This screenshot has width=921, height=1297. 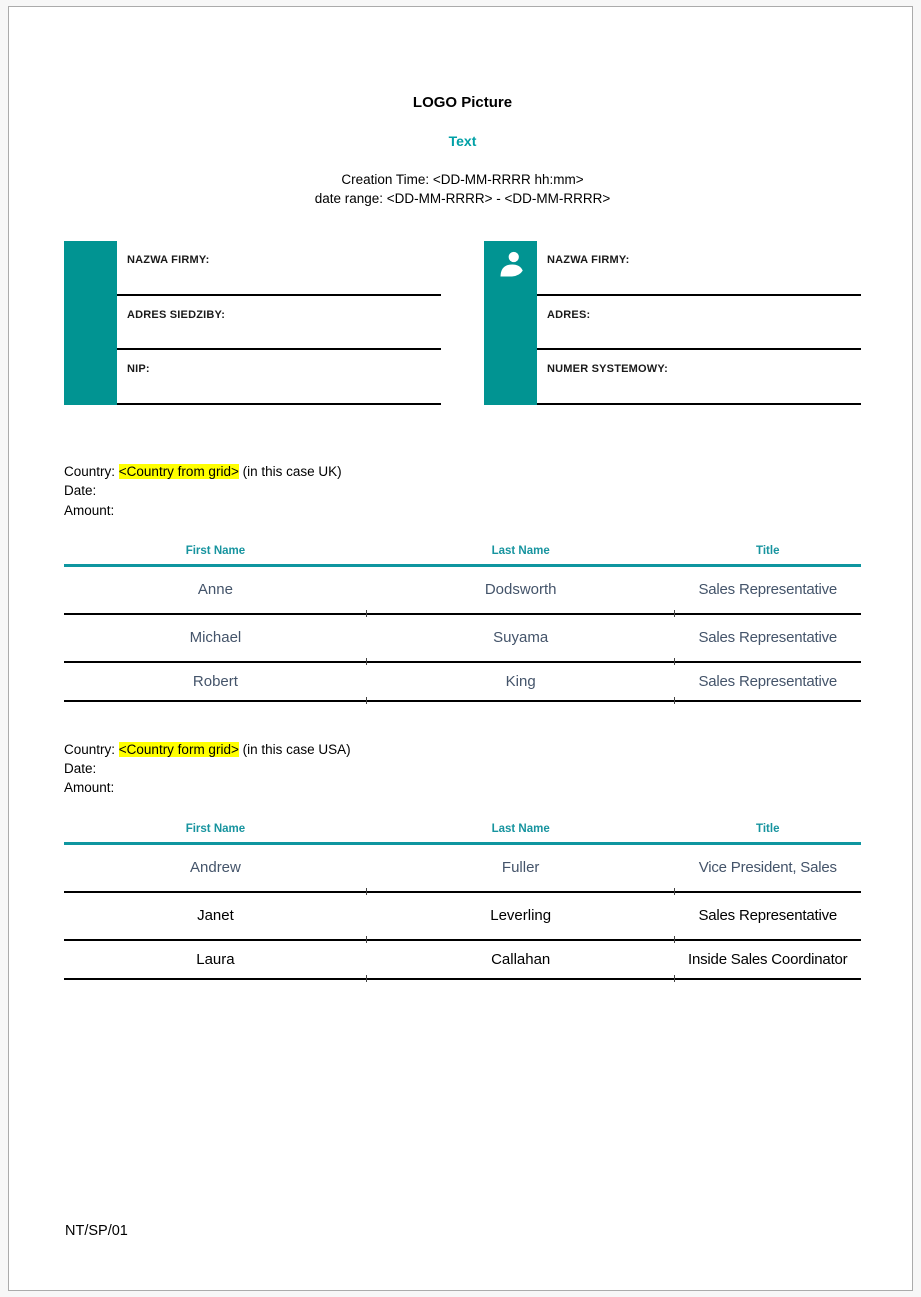 What do you see at coordinates (138, 369) in the screenshot?
I see `field-label: NIP:` at bounding box center [138, 369].